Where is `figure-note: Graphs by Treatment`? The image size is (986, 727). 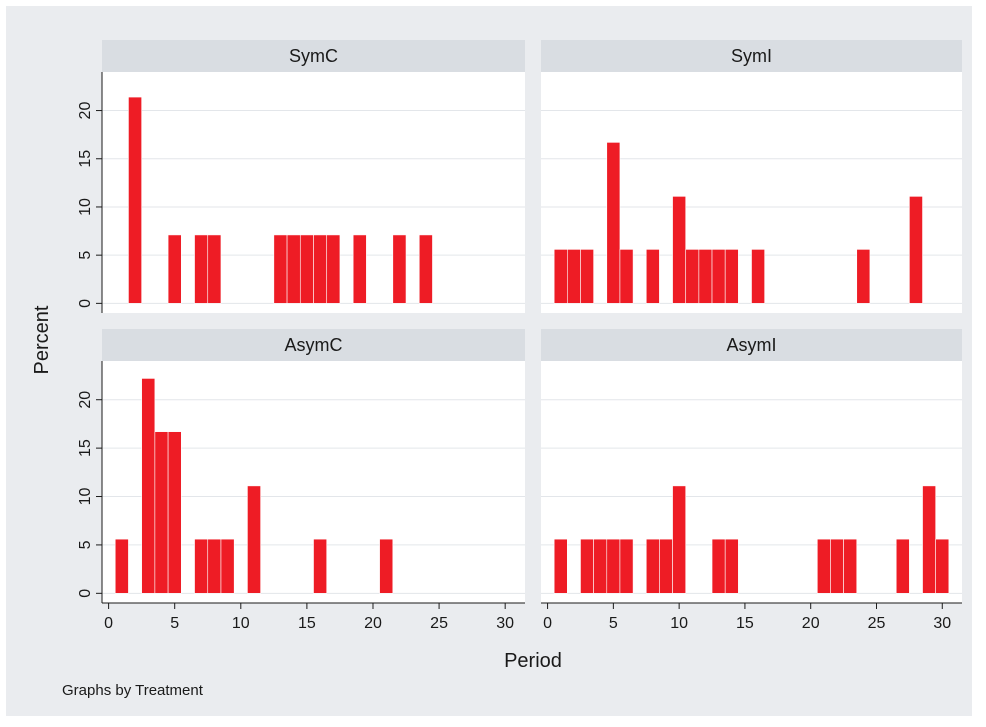 figure-note: Graphs by Treatment is located at coordinates (133, 690).